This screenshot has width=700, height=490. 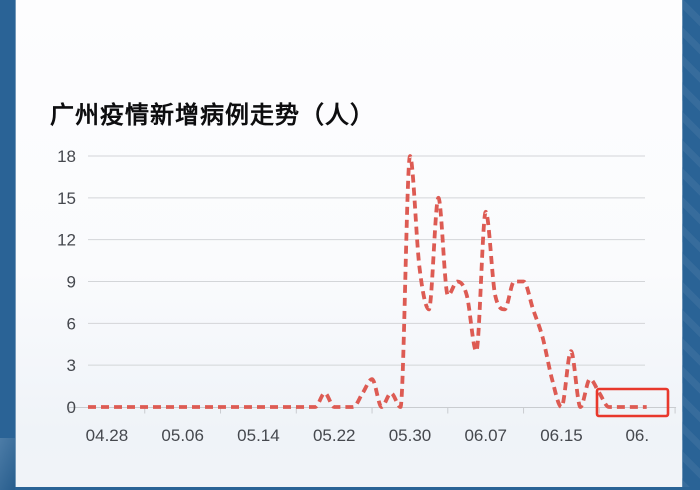 What do you see at coordinates (212, 115) in the screenshot?
I see `chart-title: 广州疫情新增病例走势（人）` at bounding box center [212, 115].